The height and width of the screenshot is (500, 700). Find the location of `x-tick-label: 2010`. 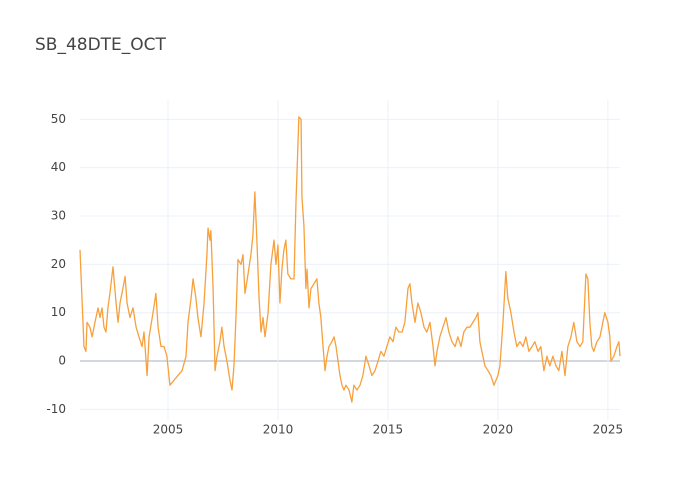

x-tick-label: 2010 is located at coordinates (278, 430).